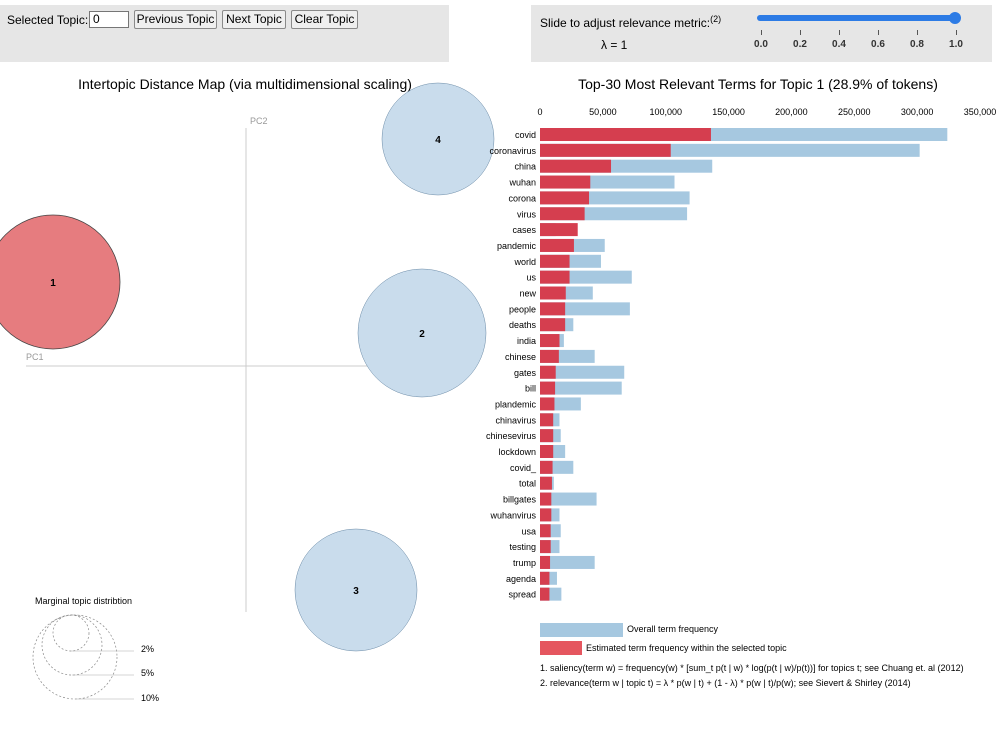 Image resolution: width=1000 pixels, height=731 pixels. What do you see at coordinates (527, 294) in the screenshot?
I see `term-label-new: new` at bounding box center [527, 294].